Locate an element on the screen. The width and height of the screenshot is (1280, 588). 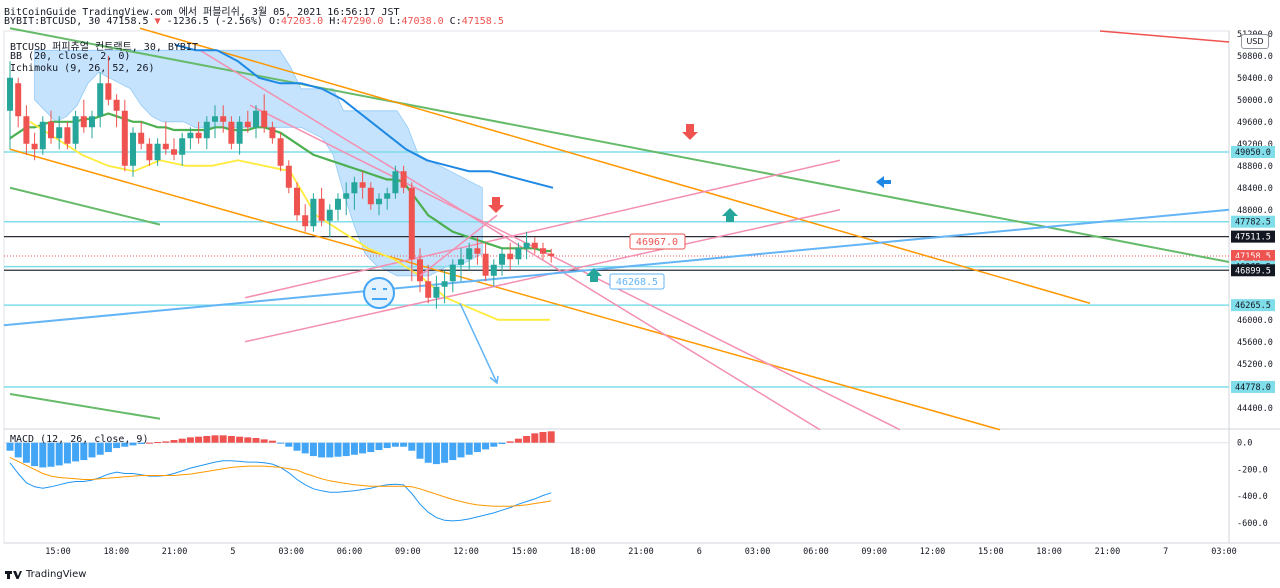
footer-brand: TradingView is located at coordinates (56, 574).